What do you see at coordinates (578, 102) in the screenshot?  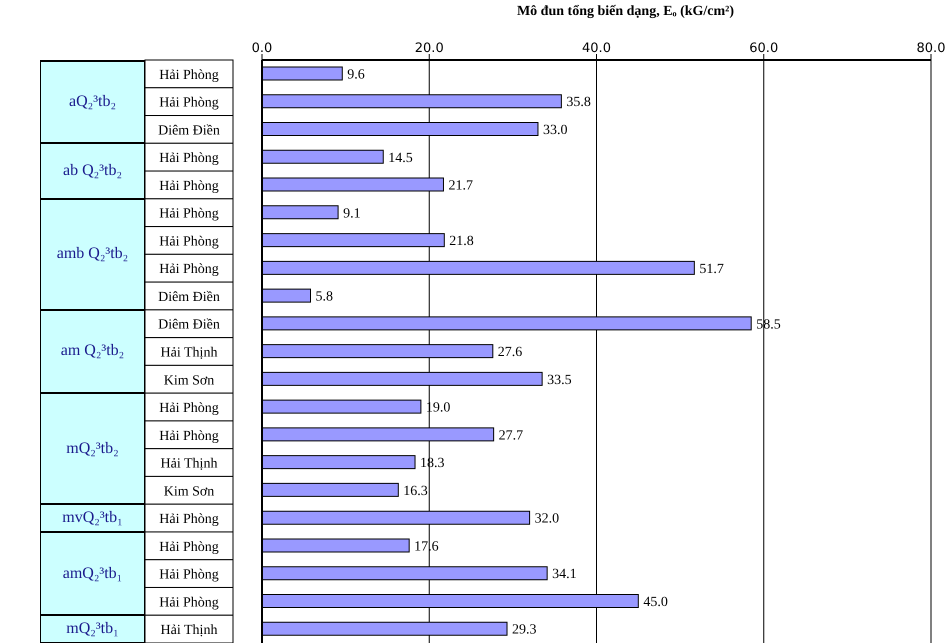 I see `data-label: 35.8` at bounding box center [578, 102].